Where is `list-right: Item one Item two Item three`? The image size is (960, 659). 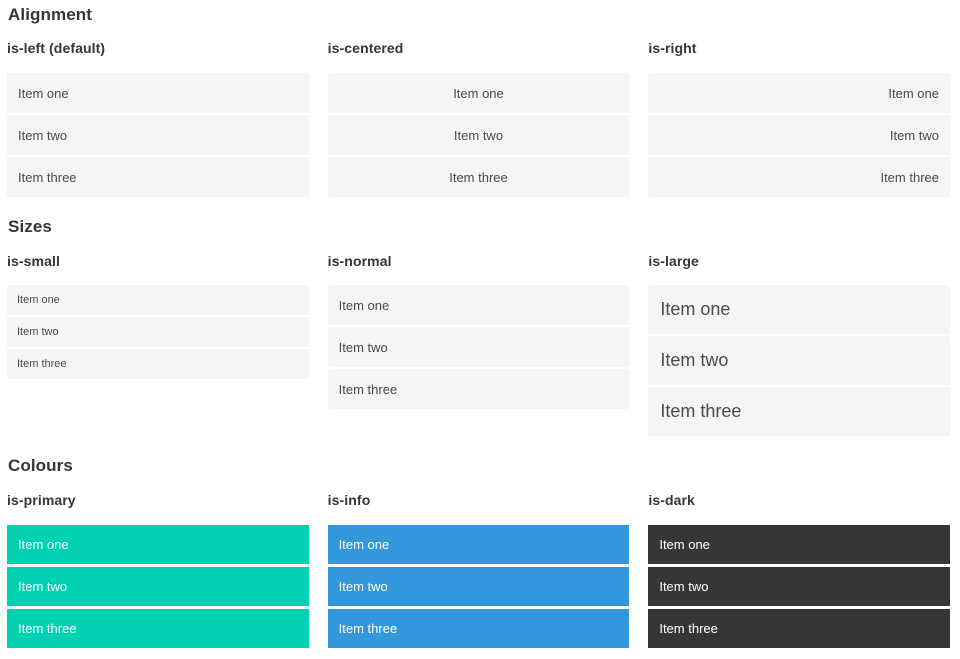 list-right: Item one Item two Item three is located at coordinates (799, 135).